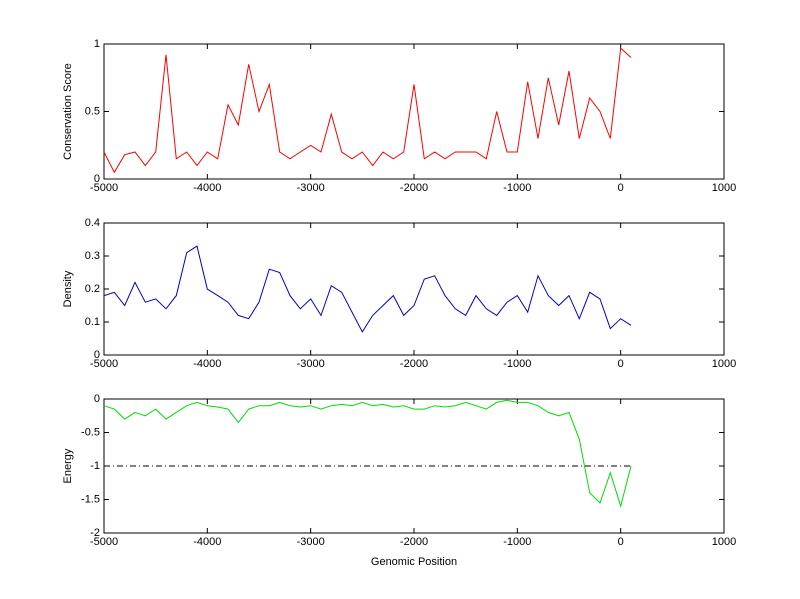 This screenshot has height=599, width=800. I want to click on y-tick-label: -0.5, so click(90, 432).